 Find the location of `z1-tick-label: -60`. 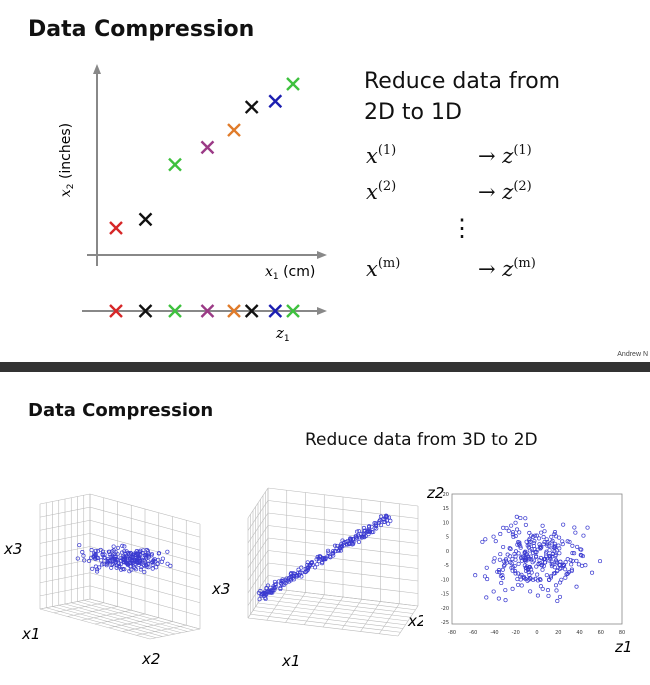

z1-tick-label: -60 is located at coordinates (473, 633).